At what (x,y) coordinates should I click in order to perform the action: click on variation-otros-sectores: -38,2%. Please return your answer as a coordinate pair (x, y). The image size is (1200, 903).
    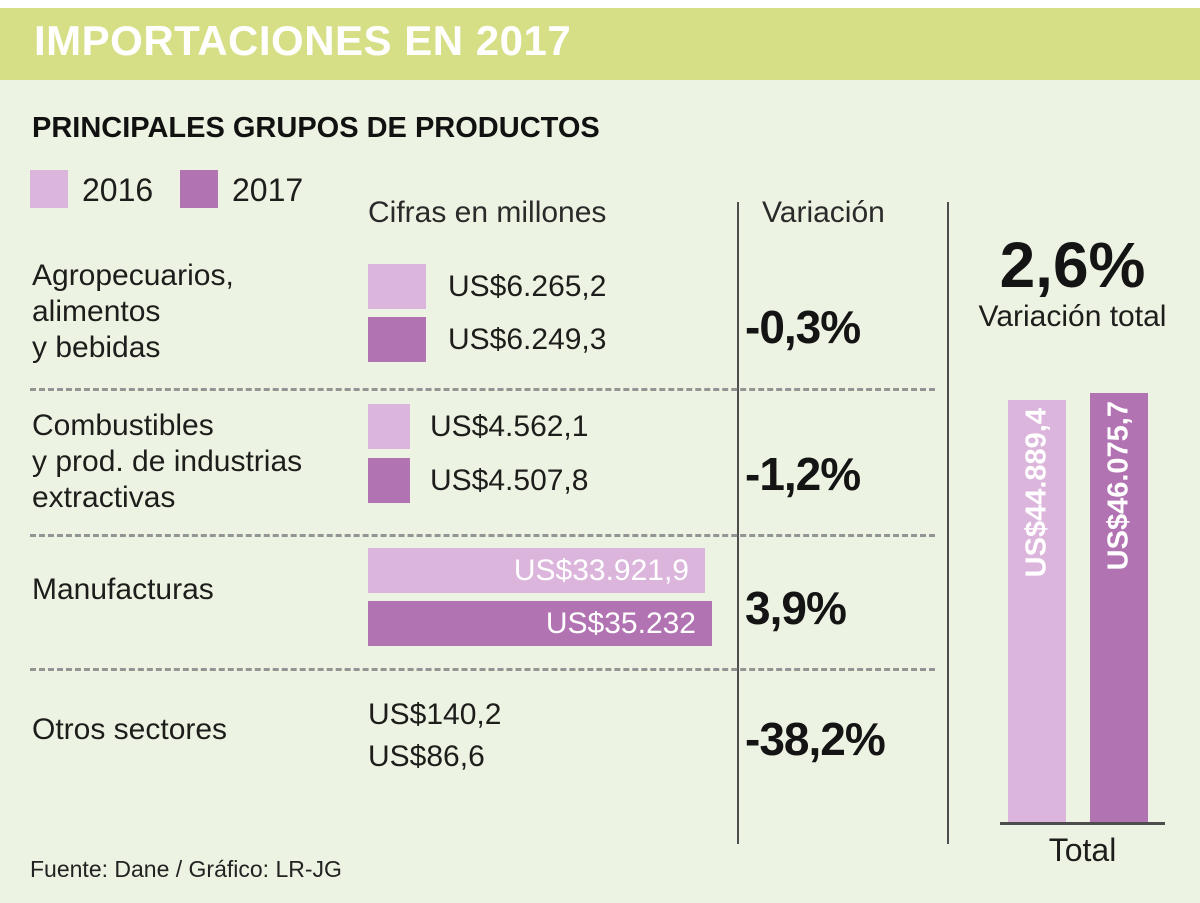
    Looking at the image, I should click on (815, 739).